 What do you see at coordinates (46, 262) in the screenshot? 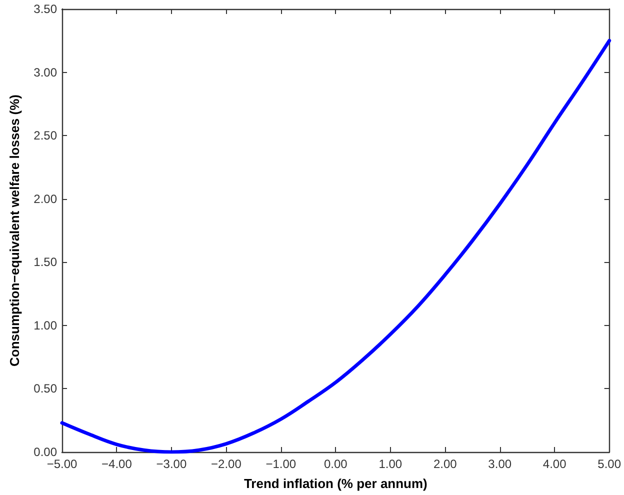
I see `y-tick-label: 1.50` at bounding box center [46, 262].